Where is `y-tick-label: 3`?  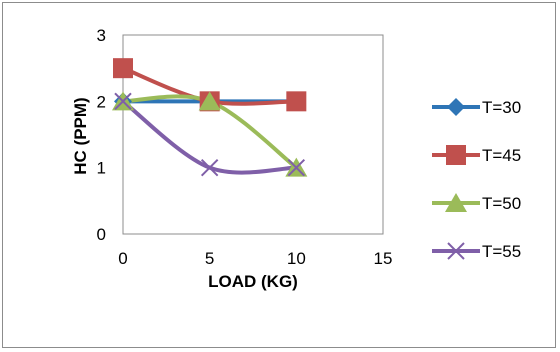
y-tick-label: 3 is located at coordinates (101, 35).